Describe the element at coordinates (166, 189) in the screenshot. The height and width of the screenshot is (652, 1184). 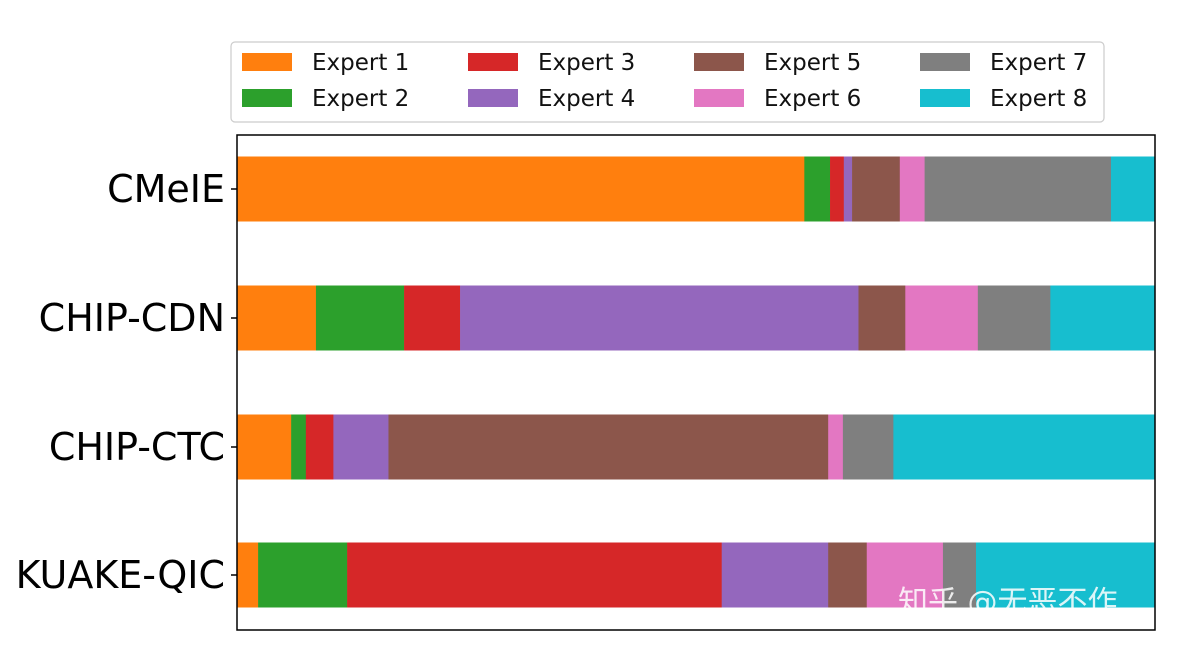
I see `y-tick-label-cmeie: CMeIE` at that location.